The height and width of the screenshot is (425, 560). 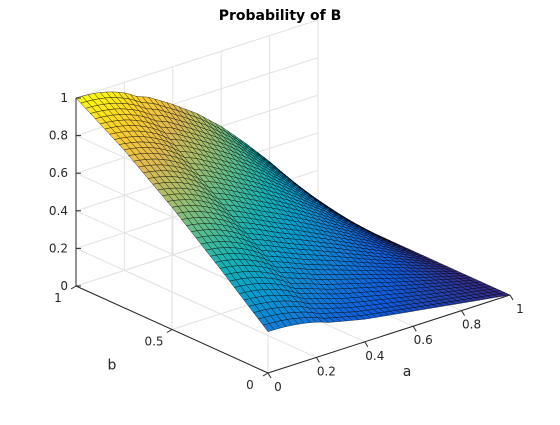 I want to click on z-tick-label: 0.4, so click(x=58, y=211).